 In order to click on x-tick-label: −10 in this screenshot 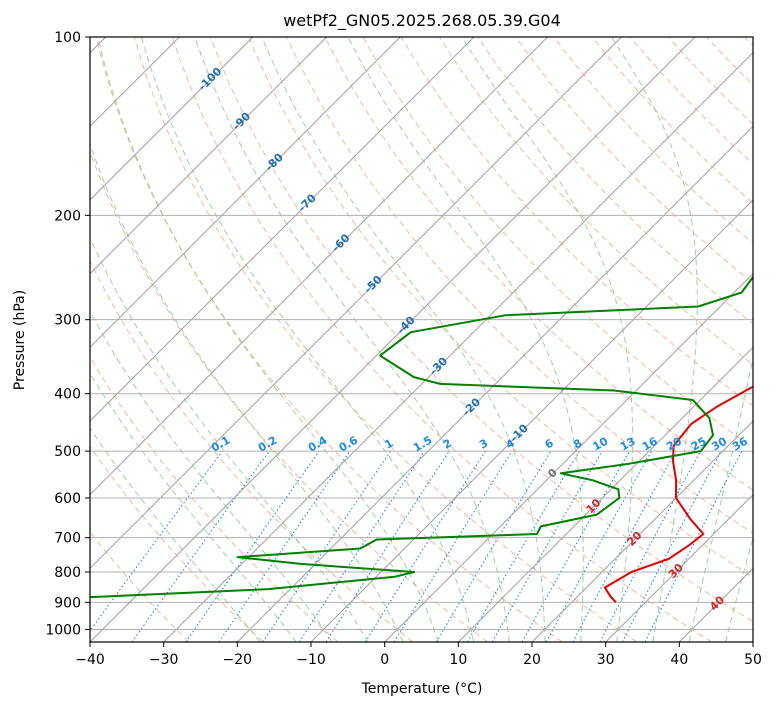, I will do `click(311, 660)`.